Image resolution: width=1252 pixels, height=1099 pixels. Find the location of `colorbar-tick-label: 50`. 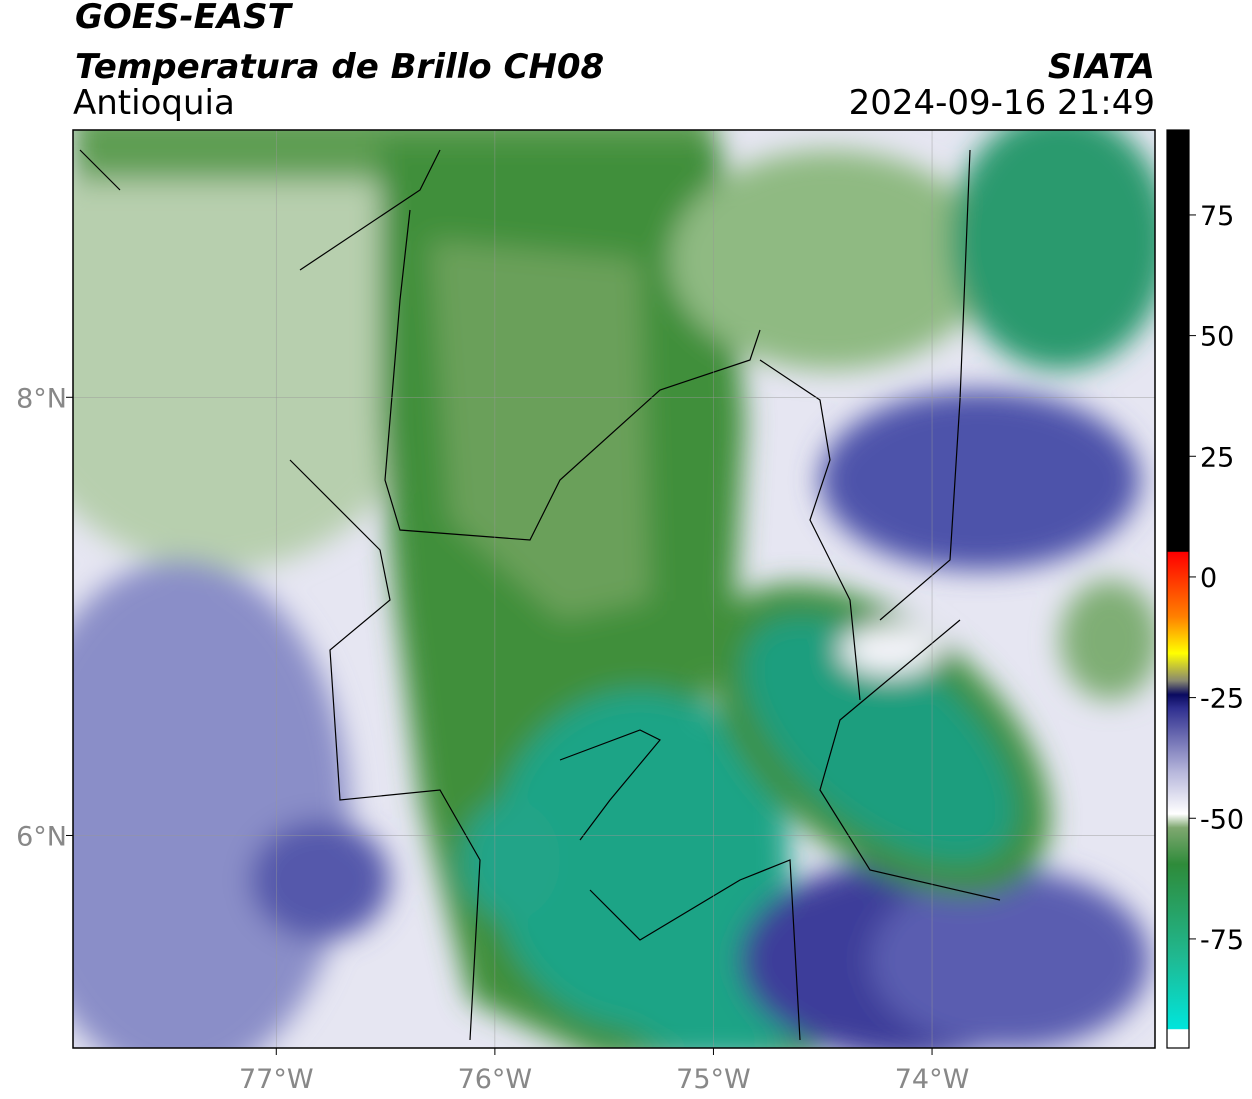

colorbar-tick-label: 50 is located at coordinates (1217, 337).